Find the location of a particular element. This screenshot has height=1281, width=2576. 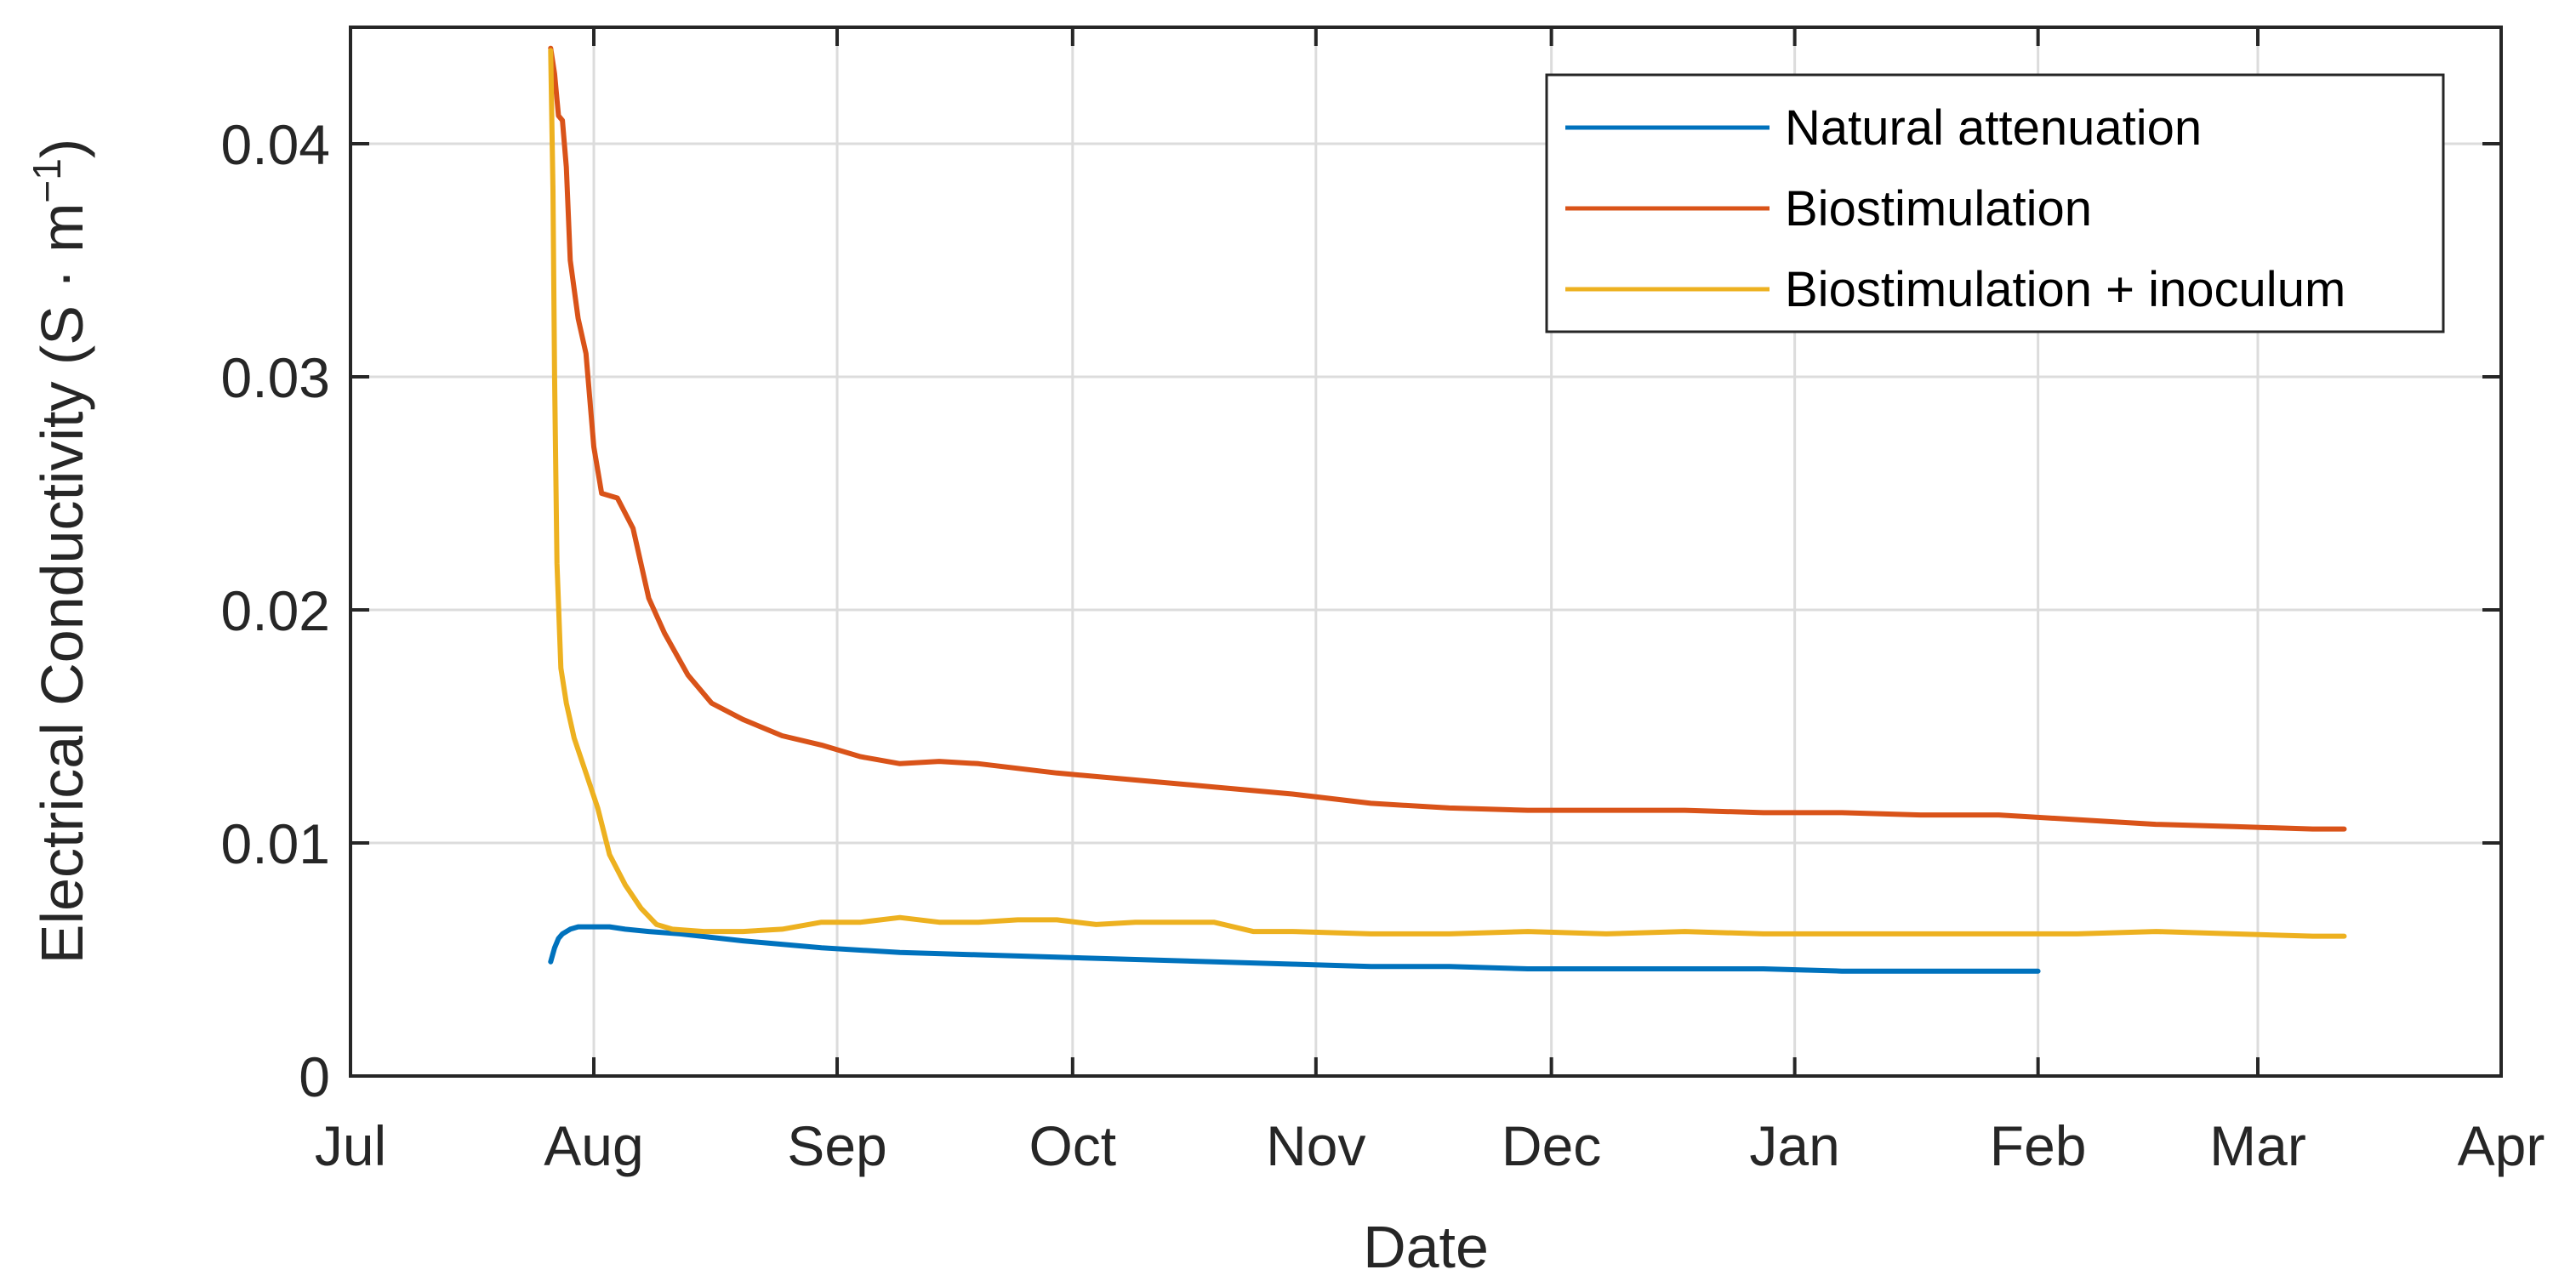

series-line-natural-attenuation is located at coordinates (1294, 949).